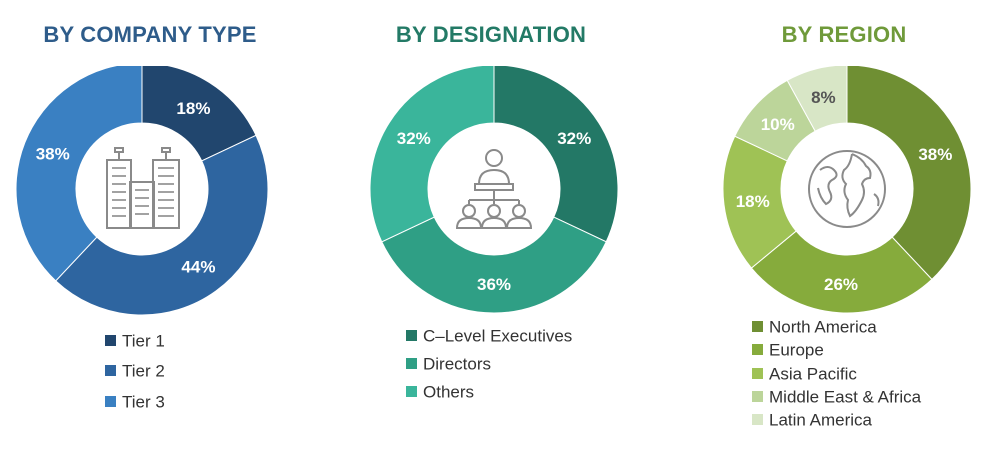  I want to click on legend-label: Latin America, so click(820, 420).